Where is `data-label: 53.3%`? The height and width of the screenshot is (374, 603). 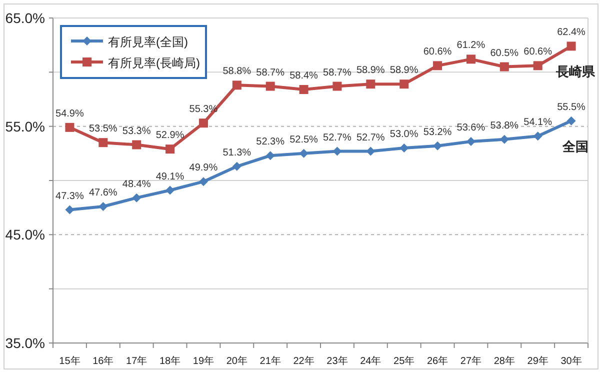 data-label: 53.3% is located at coordinates (136, 131).